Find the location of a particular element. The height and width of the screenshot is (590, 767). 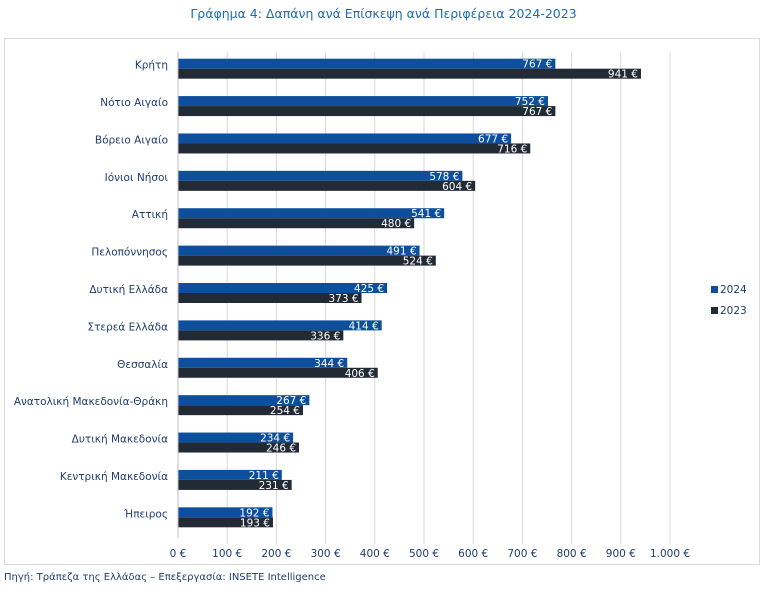

data-label-2024: 234 € is located at coordinates (275, 439).